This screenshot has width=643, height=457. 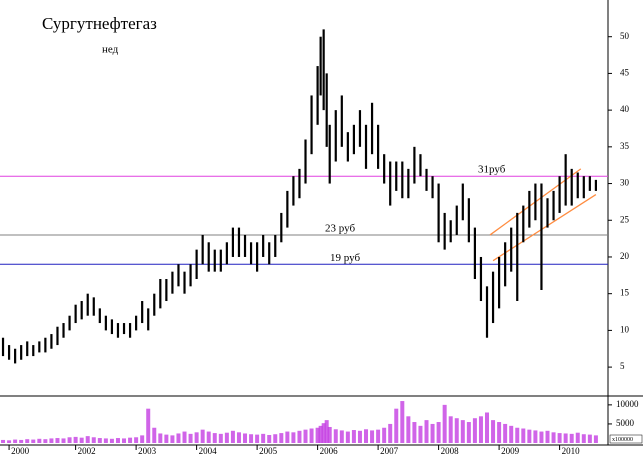 What do you see at coordinates (625, 293) in the screenshot?
I see `y-tick-label: 15` at bounding box center [625, 293].